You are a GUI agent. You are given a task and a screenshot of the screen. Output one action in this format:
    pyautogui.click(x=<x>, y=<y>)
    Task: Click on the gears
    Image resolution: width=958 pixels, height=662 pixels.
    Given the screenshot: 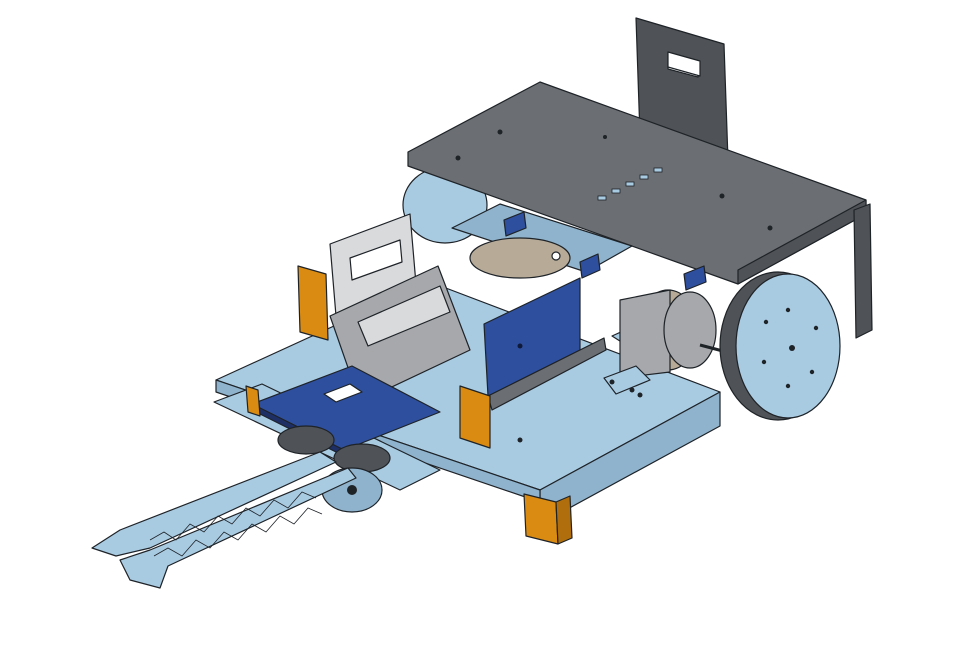 What is the action you would take?
    pyautogui.click(x=334, y=449)
    